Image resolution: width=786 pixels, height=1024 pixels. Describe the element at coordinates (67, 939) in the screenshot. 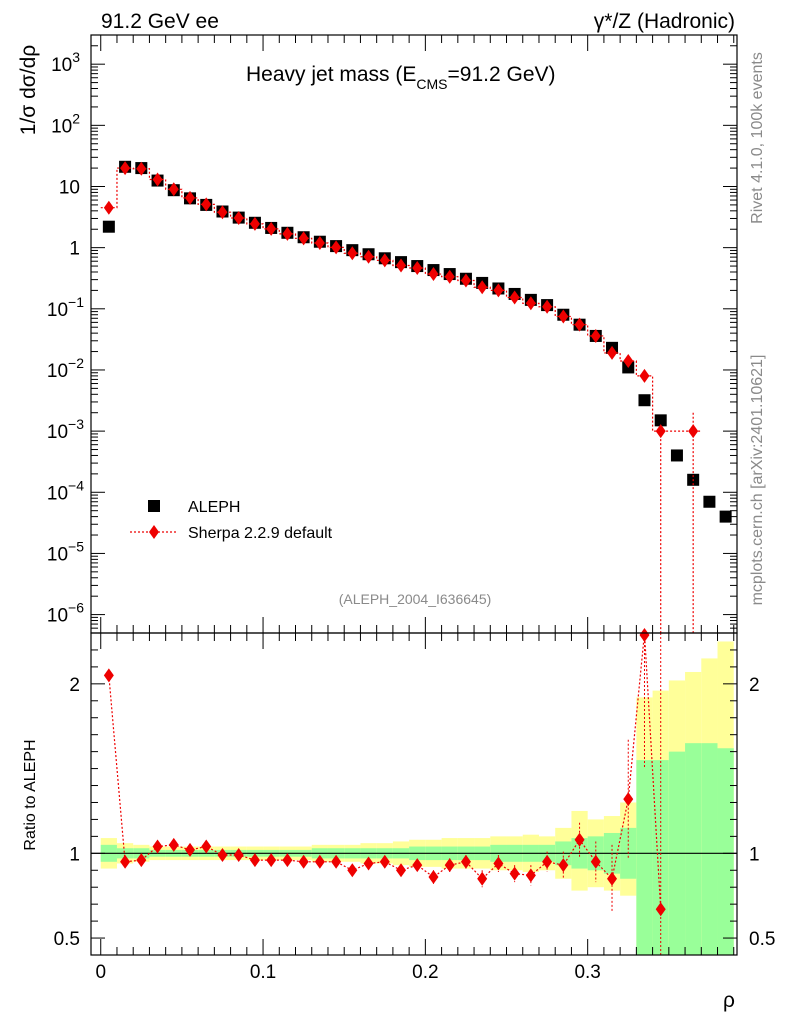

I see `ratio-y-tick-label: 0.5` at that location.